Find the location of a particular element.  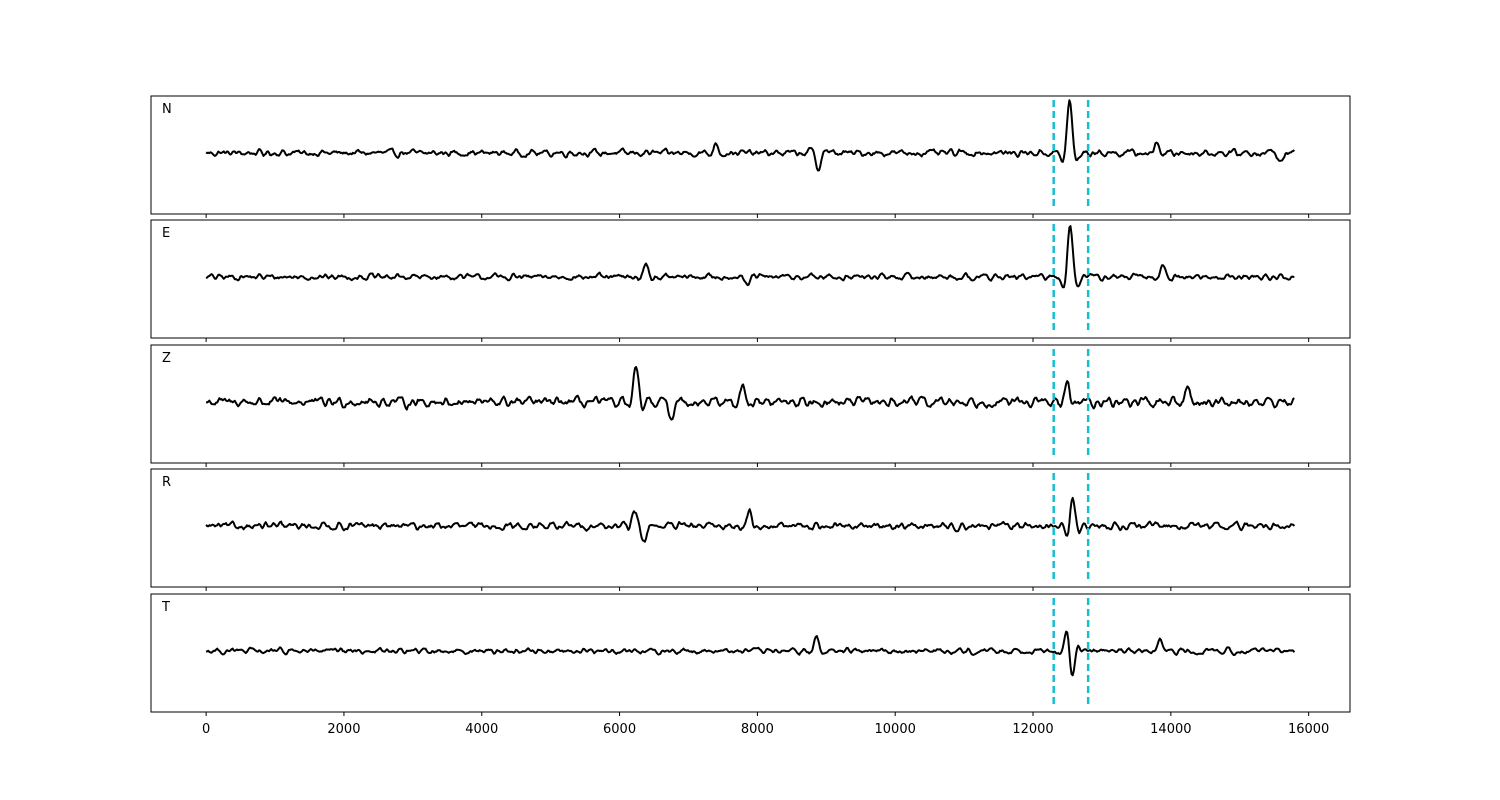

waveform-trace-n is located at coordinates (750, 135).